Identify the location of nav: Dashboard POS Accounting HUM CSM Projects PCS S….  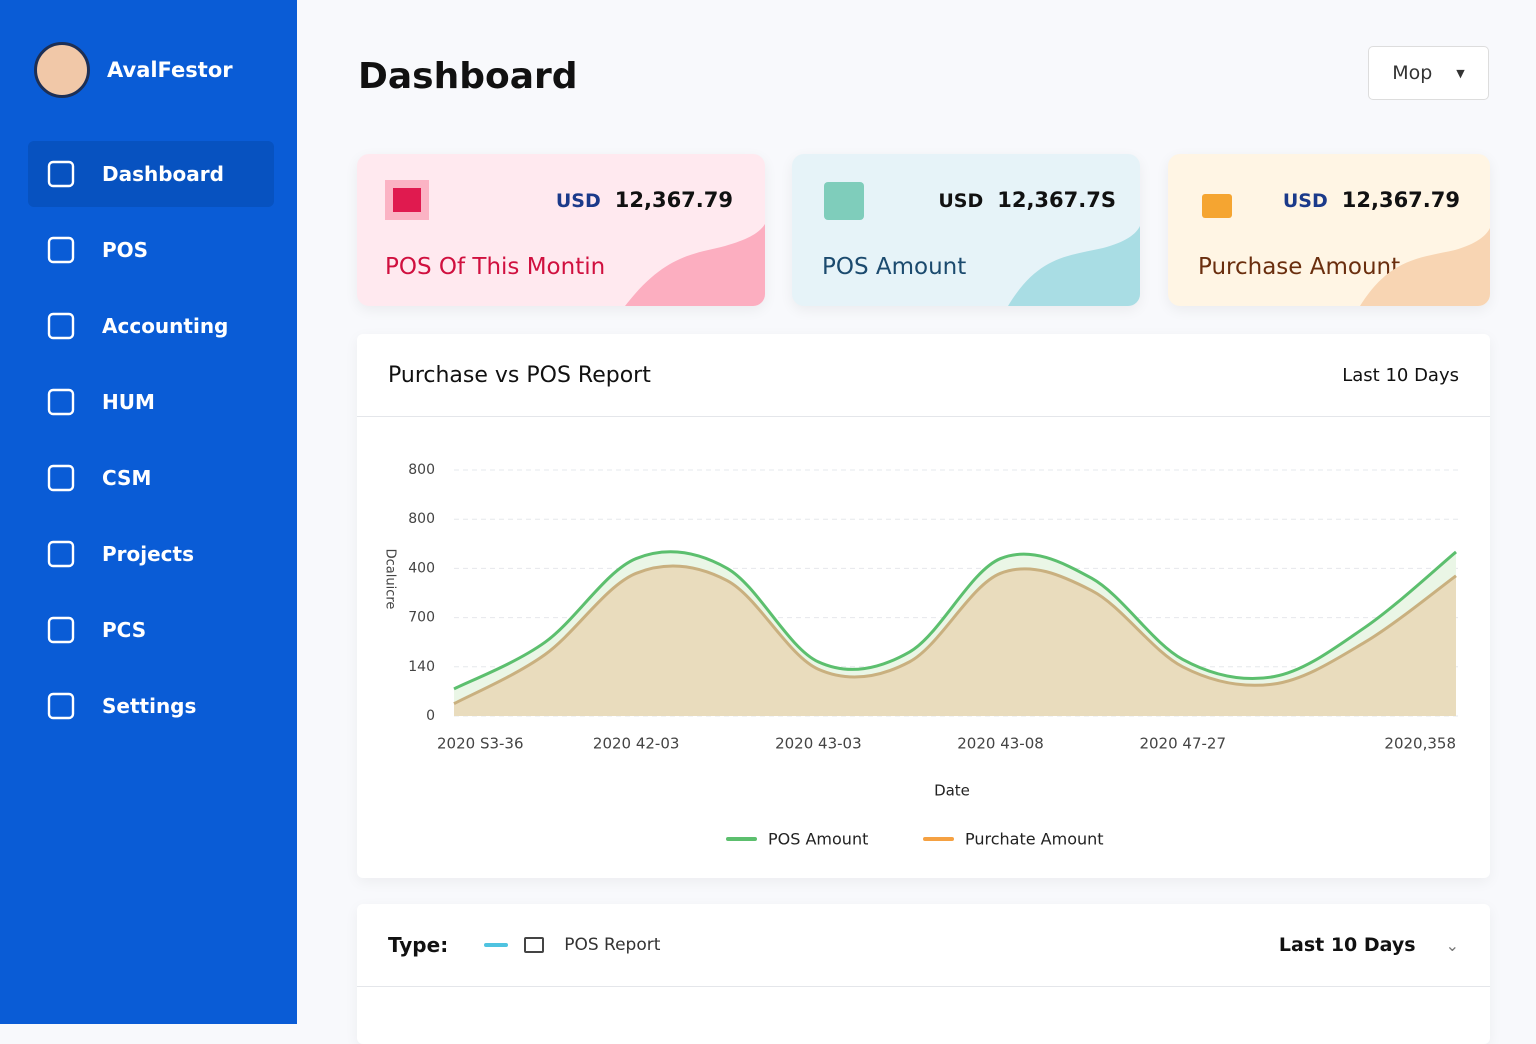
(151, 445).